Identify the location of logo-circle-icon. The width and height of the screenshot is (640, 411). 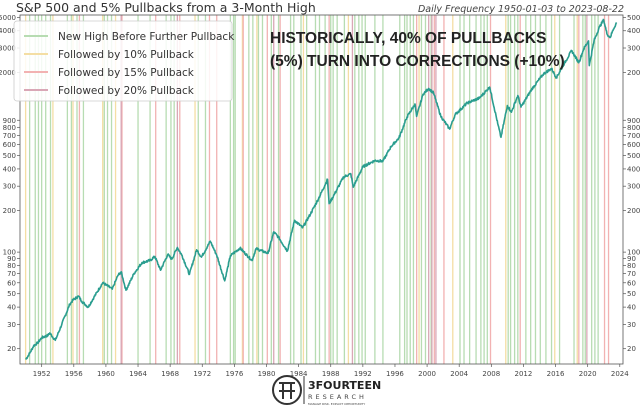
(287, 390).